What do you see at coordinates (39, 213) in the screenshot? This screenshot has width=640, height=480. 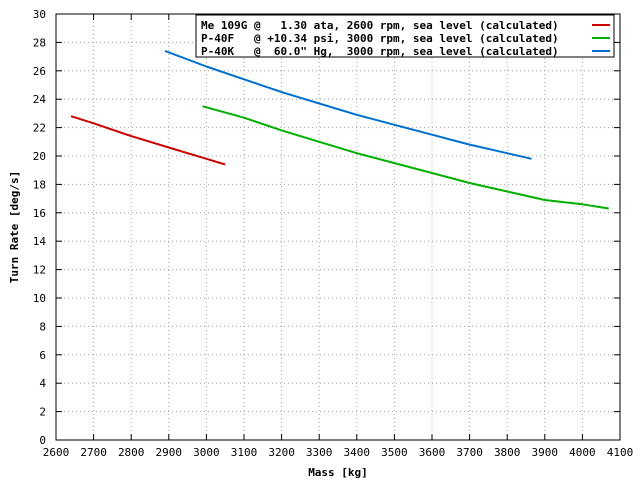 I see `y-tick-label: 16` at bounding box center [39, 213].